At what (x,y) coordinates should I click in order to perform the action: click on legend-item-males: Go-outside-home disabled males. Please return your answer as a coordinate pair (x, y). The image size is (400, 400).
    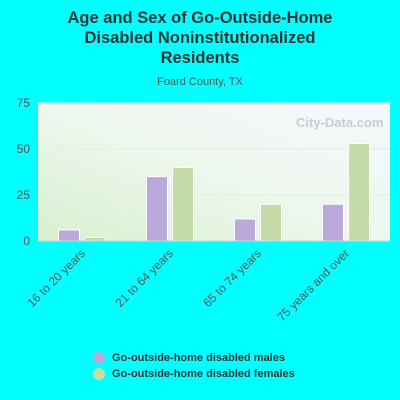
    Looking at the image, I should click on (194, 358).